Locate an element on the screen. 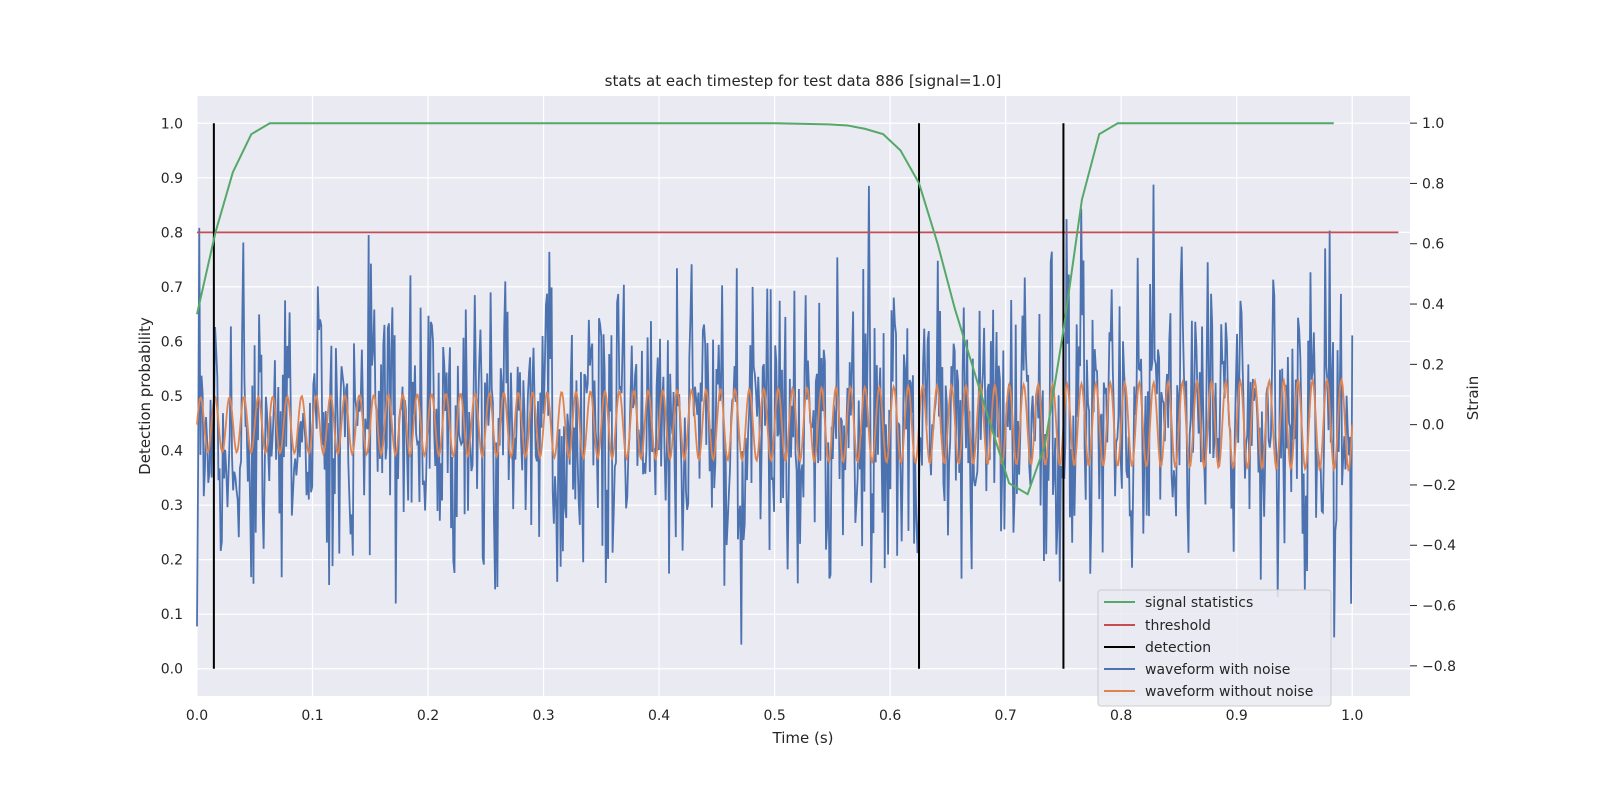 This screenshot has height=800, width=1600. x-tick-label: 0.9 is located at coordinates (1237, 716).